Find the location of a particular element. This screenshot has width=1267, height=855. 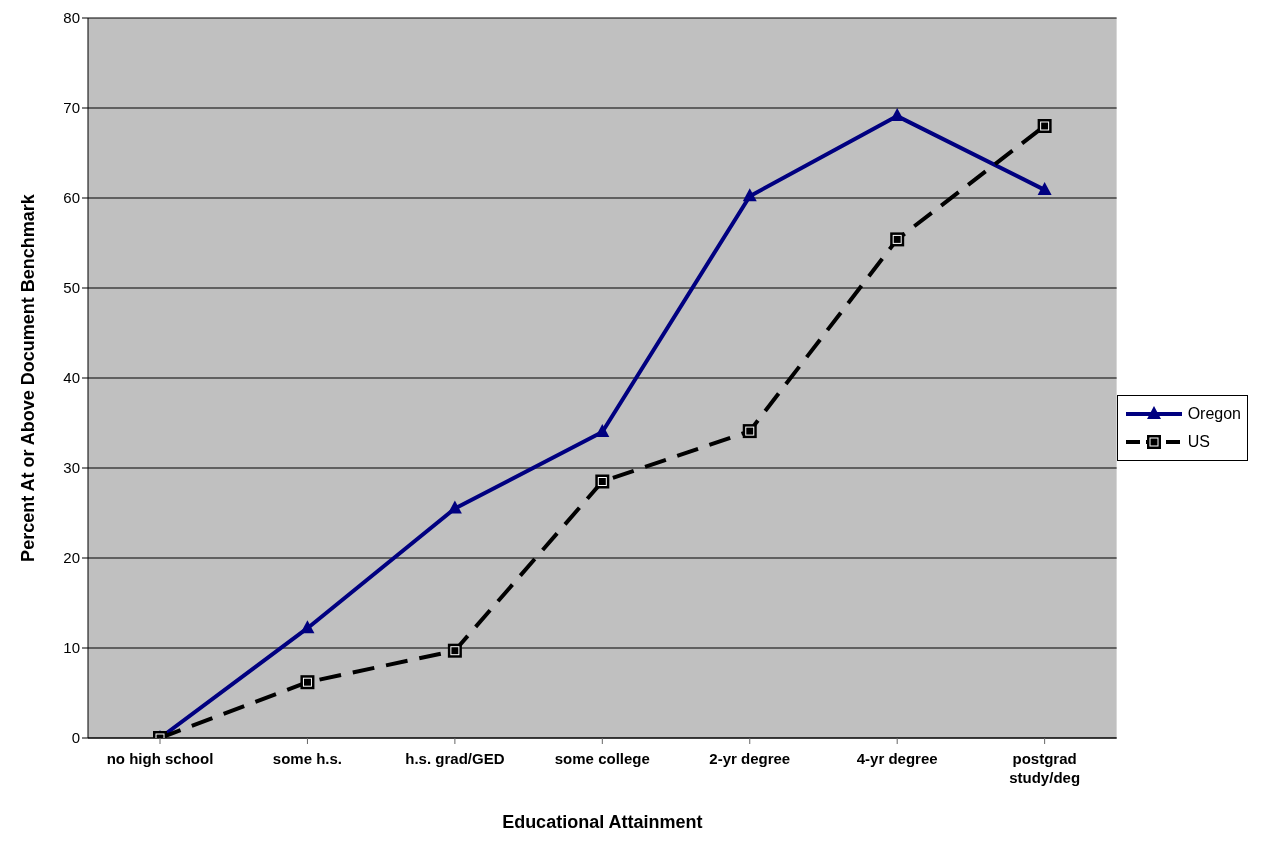

y-tick-label: 0 is located at coordinates (75, 738).